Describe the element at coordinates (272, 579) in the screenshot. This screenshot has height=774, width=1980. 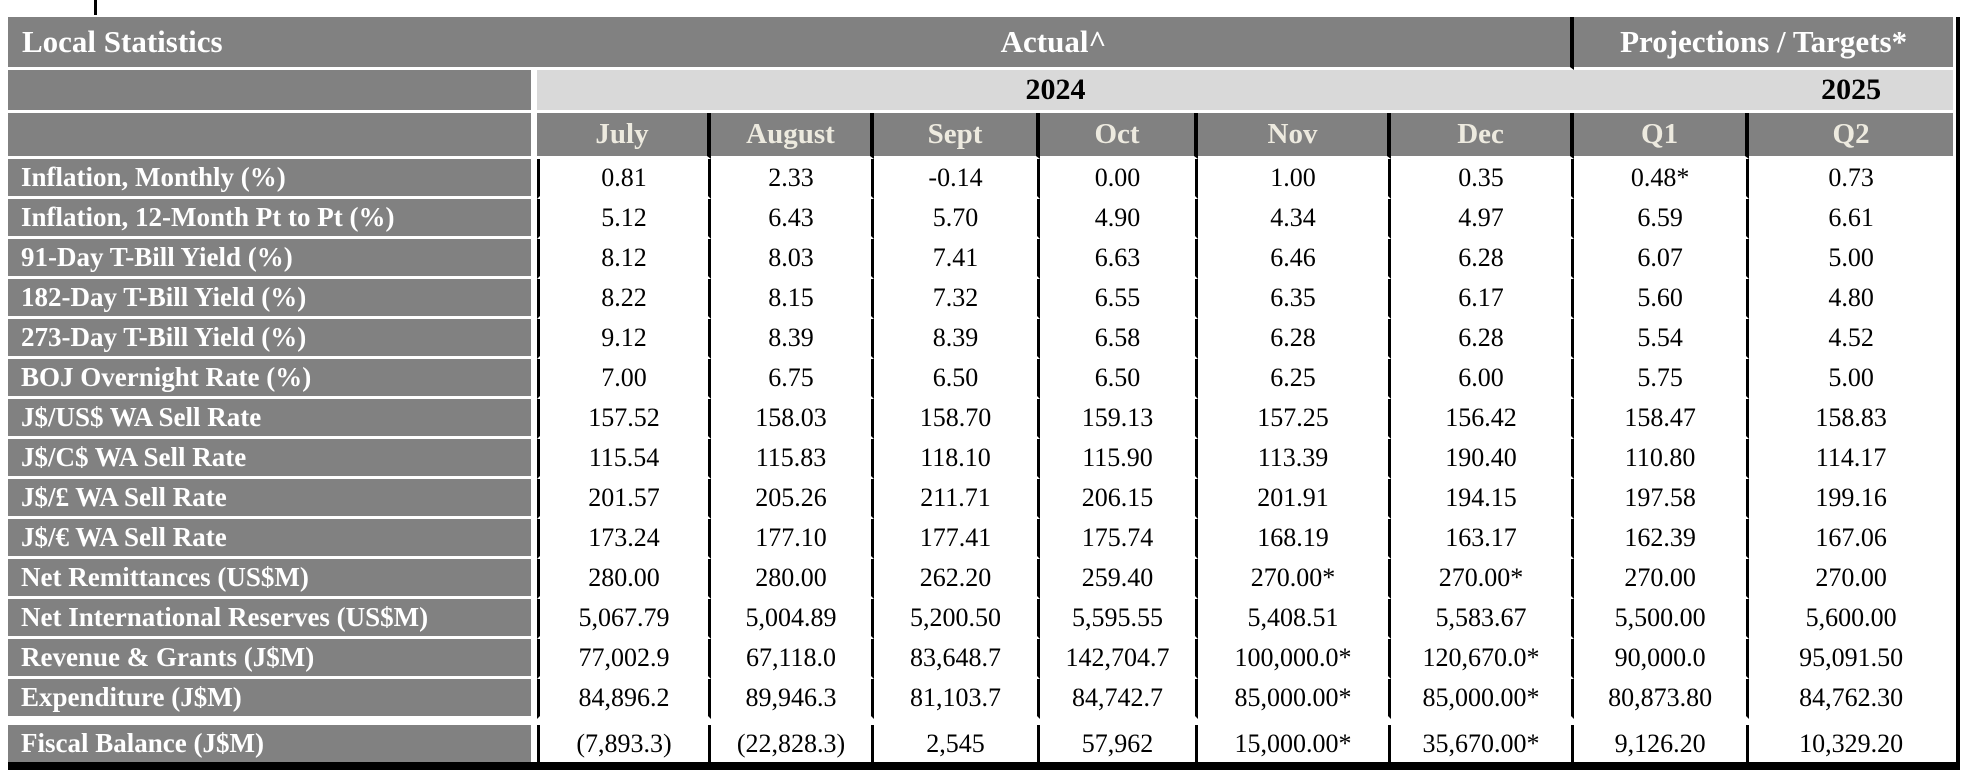
I see `row-label: Net Remittances (US$M)` at that location.